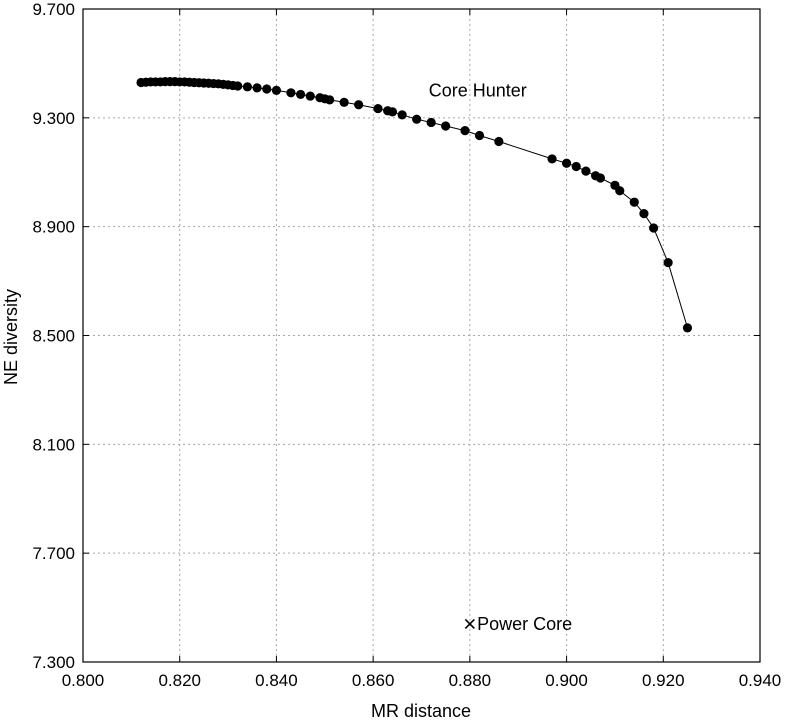 The height and width of the screenshot is (722, 785). What do you see at coordinates (566, 680) in the screenshot?
I see `x-tick-label: 0.900` at bounding box center [566, 680].